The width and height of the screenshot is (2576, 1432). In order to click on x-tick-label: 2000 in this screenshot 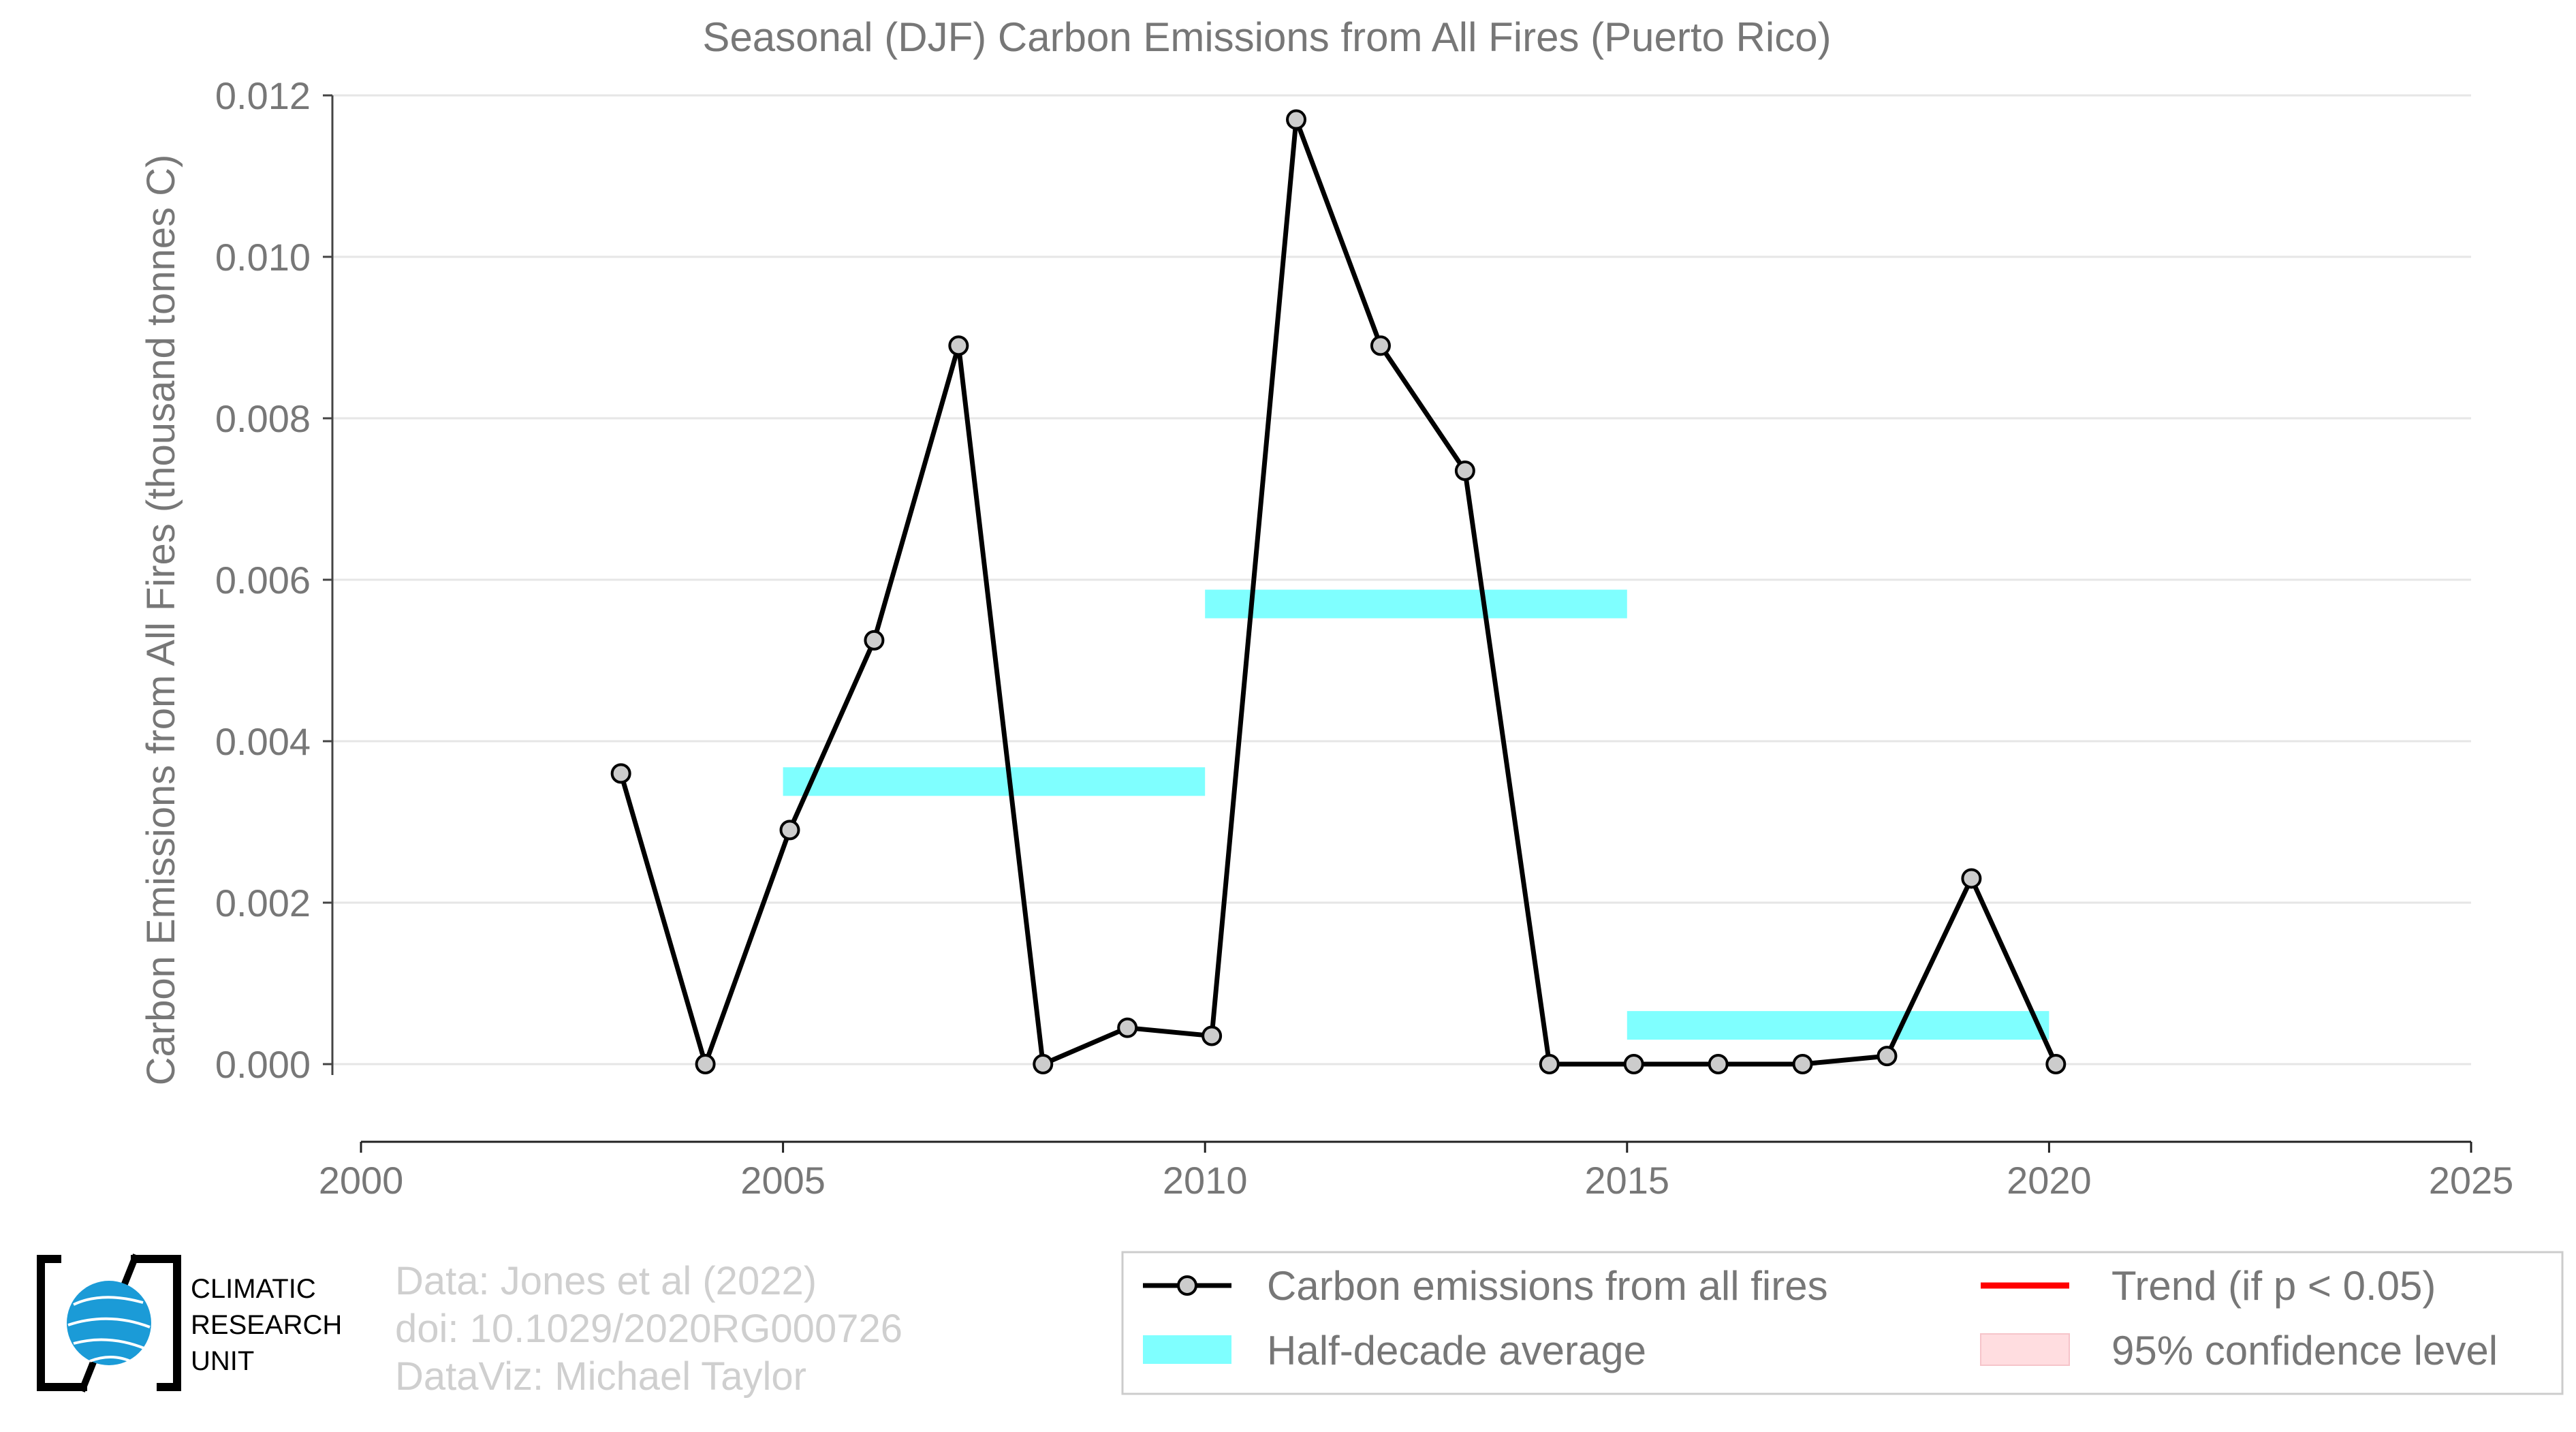, I will do `click(361, 1180)`.